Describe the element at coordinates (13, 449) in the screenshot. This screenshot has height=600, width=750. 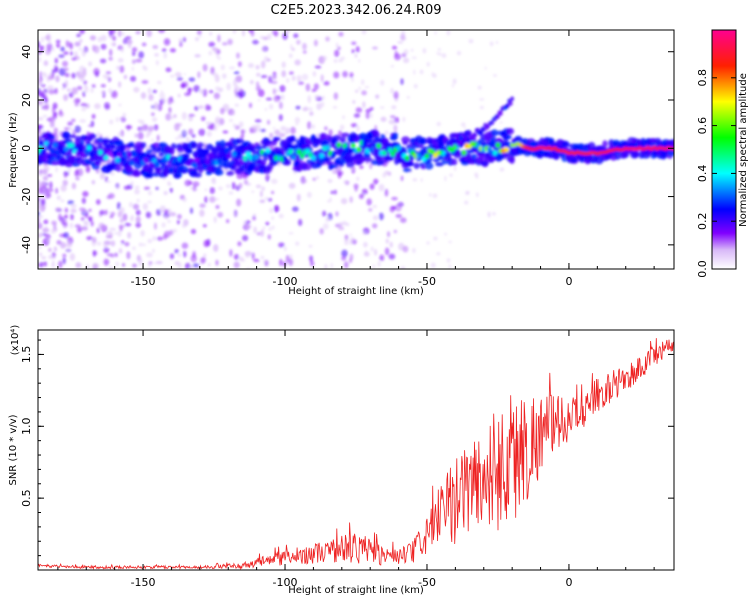
I see `snr-y-axis-label: SNR (10 * v/v)` at that location.